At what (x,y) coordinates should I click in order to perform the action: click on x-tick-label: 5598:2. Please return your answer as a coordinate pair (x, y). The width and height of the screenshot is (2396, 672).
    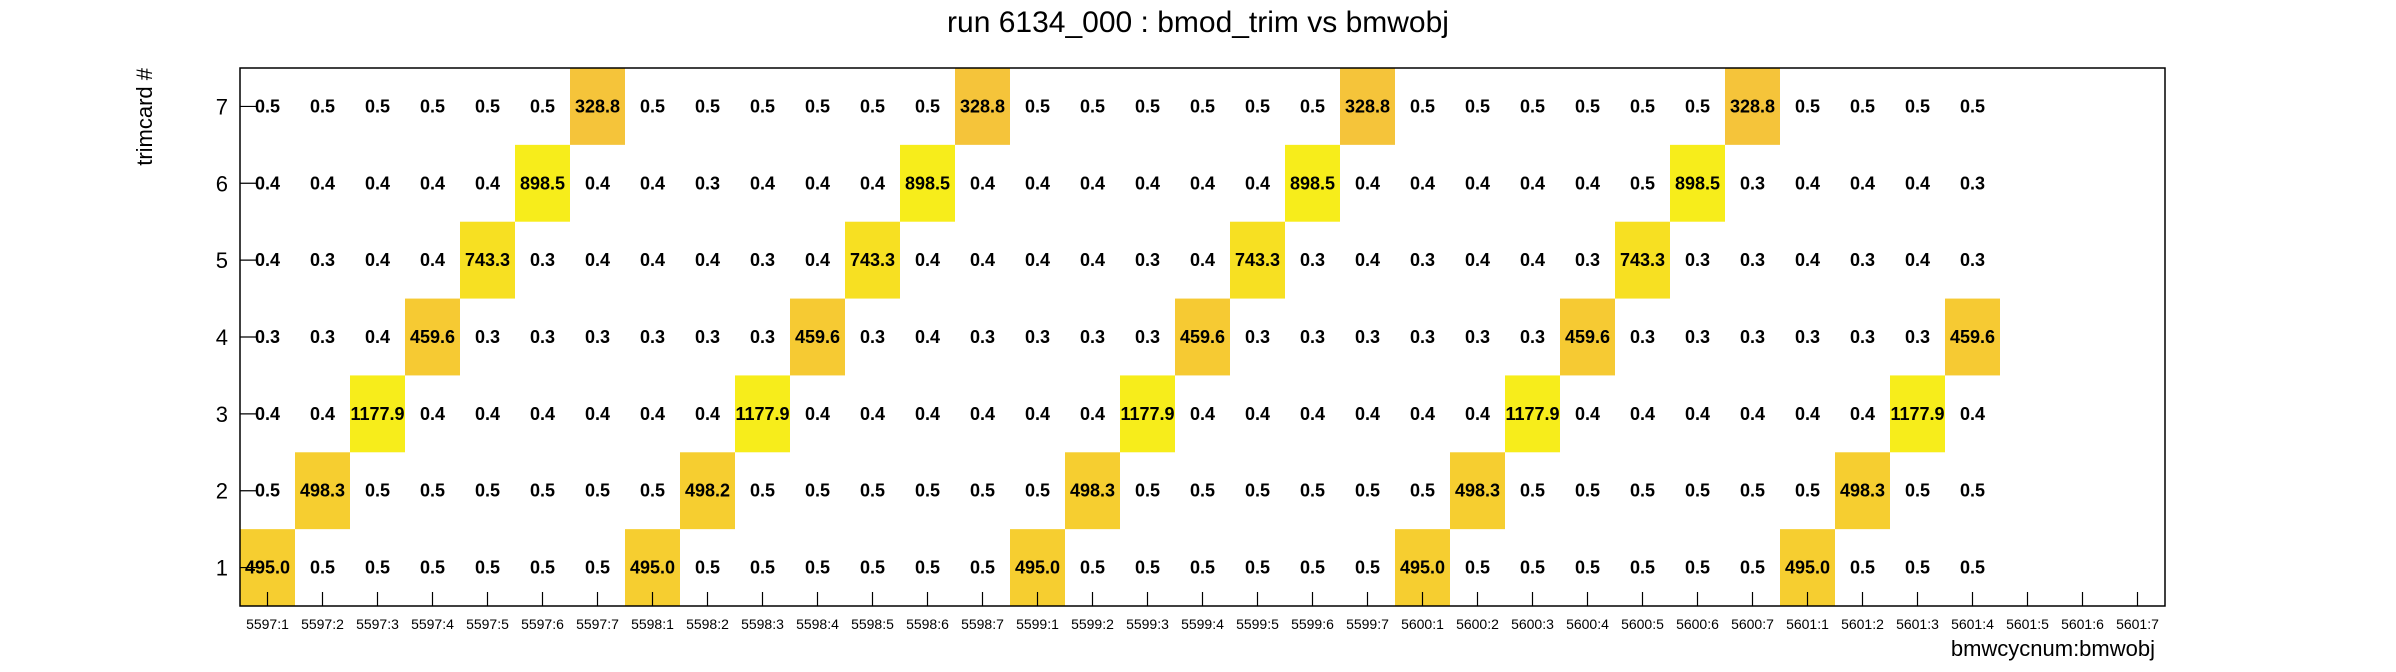
    Looking at the image, I should click on (707, 624).